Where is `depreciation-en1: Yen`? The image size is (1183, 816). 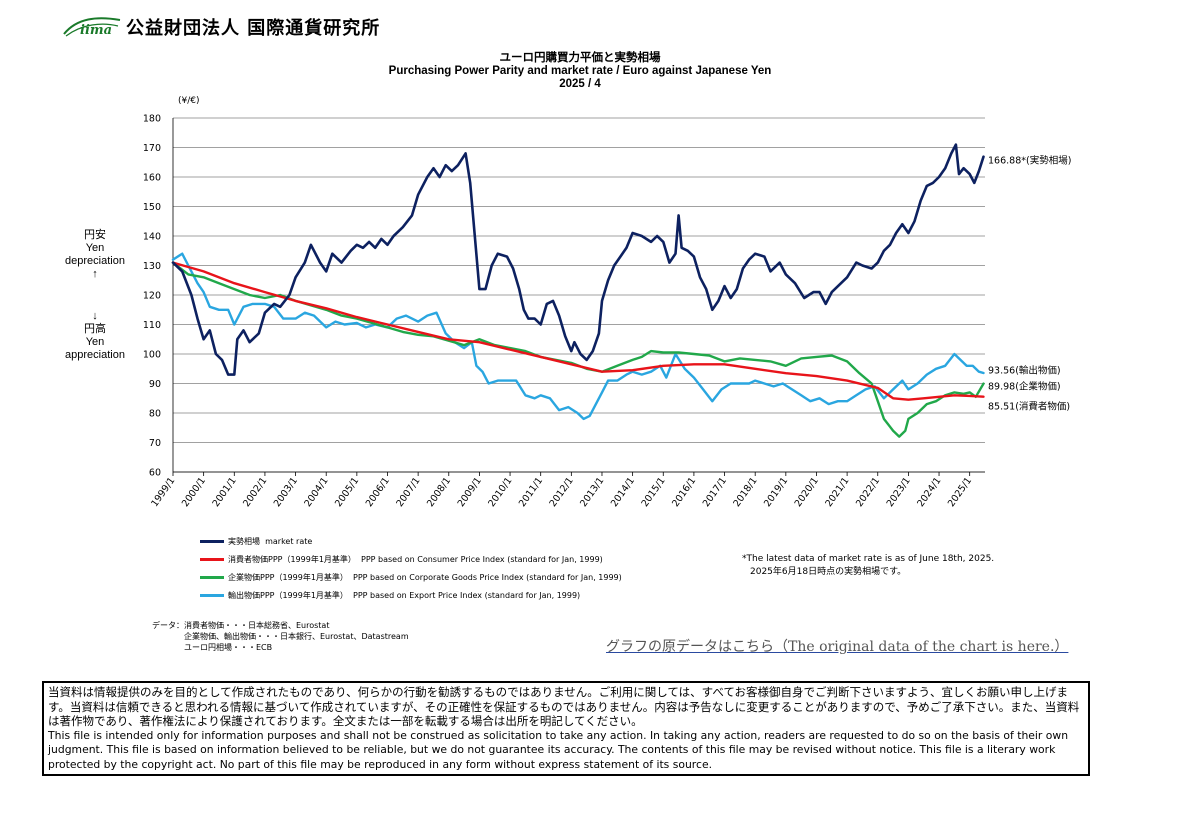
depreciation-en1: Yen is located at coordinates (95, 248).